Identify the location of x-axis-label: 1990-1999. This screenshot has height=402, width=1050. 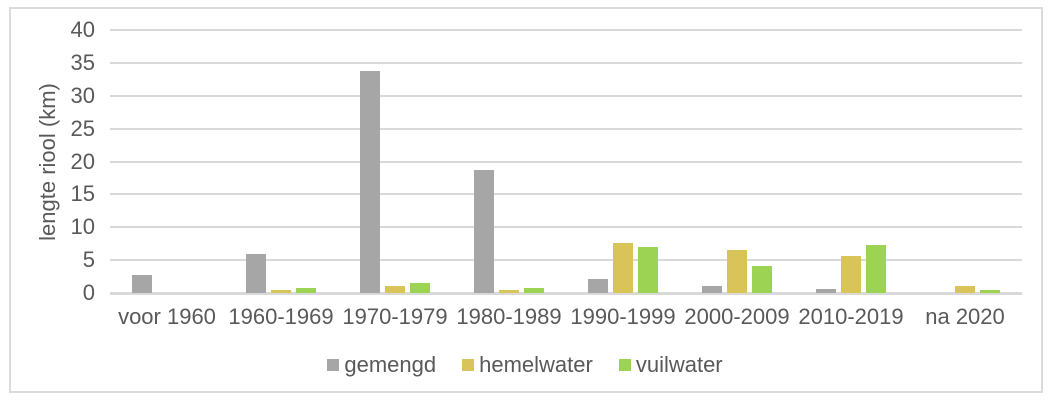
(623, 316).